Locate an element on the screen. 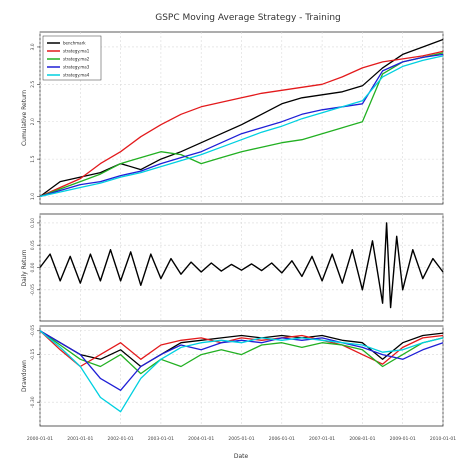  panel-daily-yticks: -0.05 0.00 0.05 0.10 is located at coordinates (35, 257).